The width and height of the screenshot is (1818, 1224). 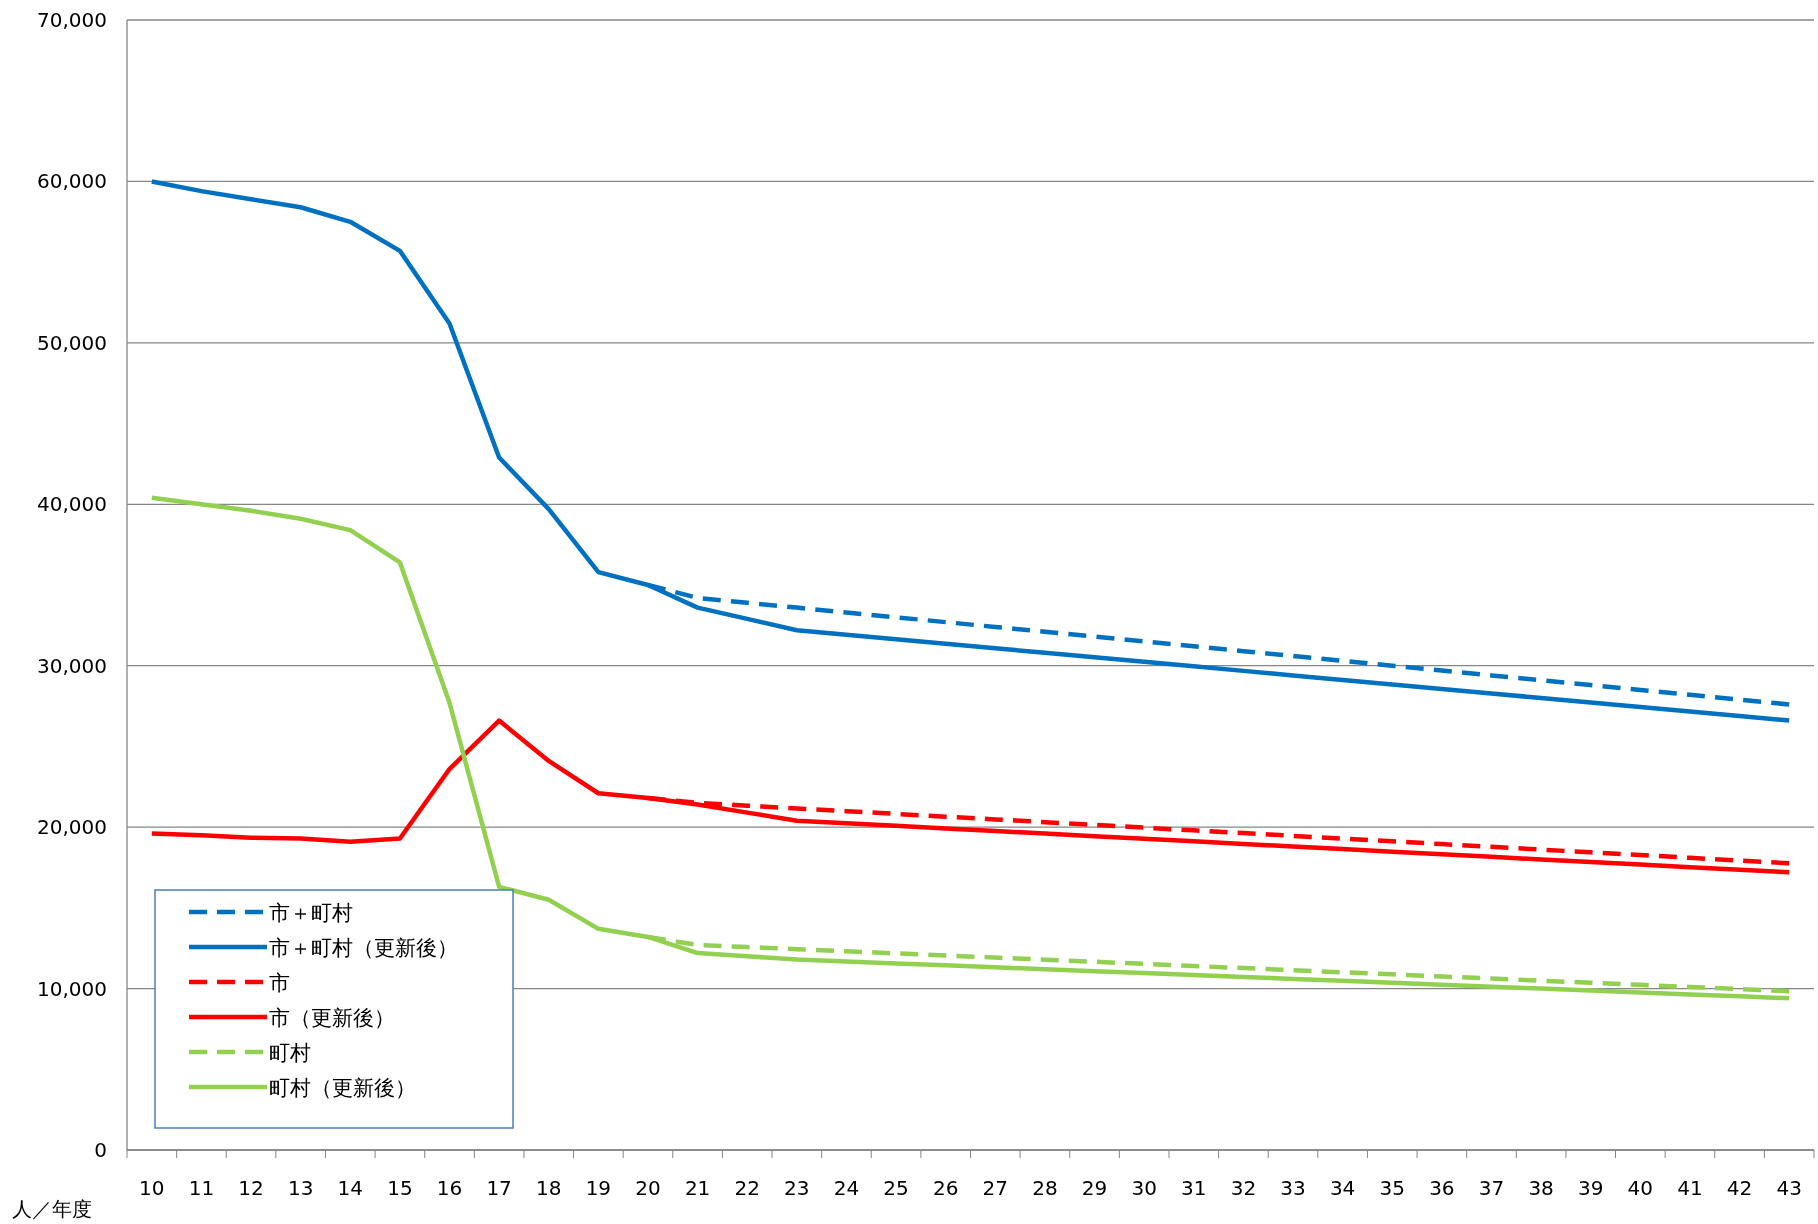 What do you see at coordinates (72, 20) in the screenshot?
I see `y-tick-label: 70,000` at bounding box center [72, 20].